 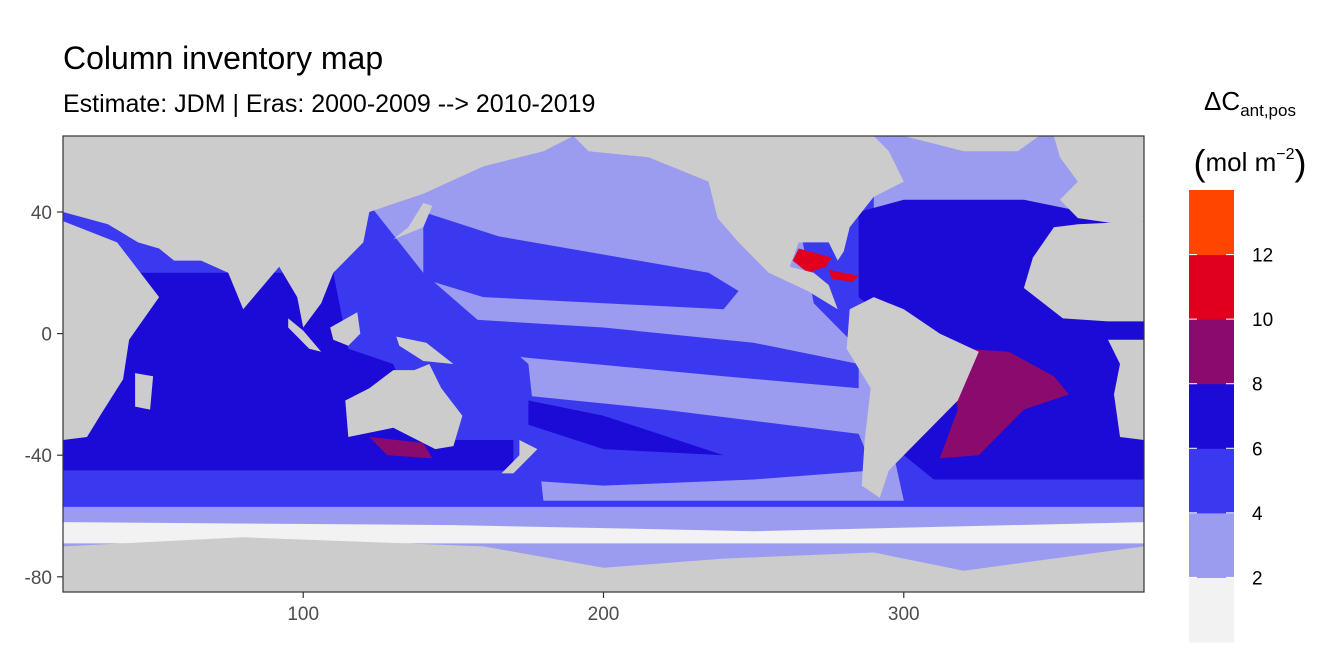 I want to click on legend-label: 2, so click(x=1257, y=578).